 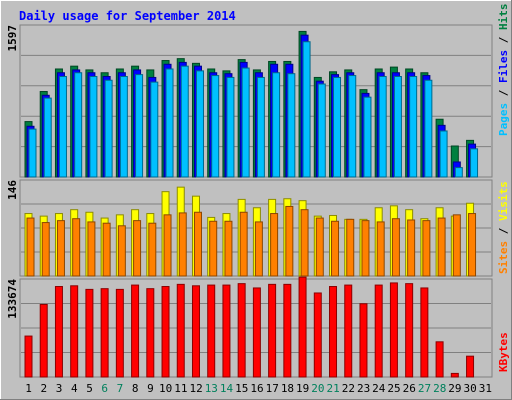 What do you see at coordinates (135, 388) in the screenshot?
I see `x-tick-label-8: 8` at bounding box center [135, 388].